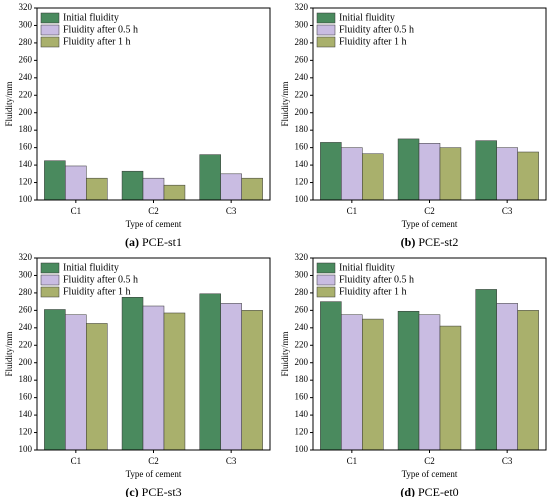 The image size is (550, 497). Describe the element at coordinates (407, 491) in the screenshot. I see `caption-label: (d)` at that location.